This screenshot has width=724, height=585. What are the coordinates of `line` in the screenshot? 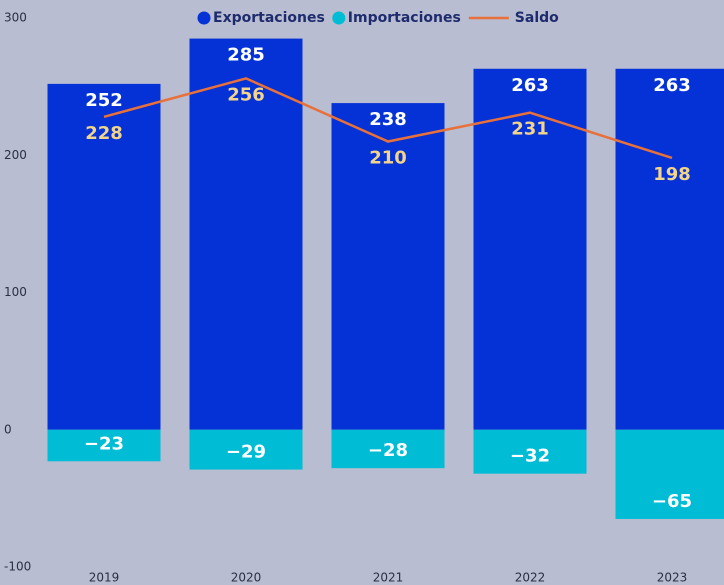 It's located at (388, 118).